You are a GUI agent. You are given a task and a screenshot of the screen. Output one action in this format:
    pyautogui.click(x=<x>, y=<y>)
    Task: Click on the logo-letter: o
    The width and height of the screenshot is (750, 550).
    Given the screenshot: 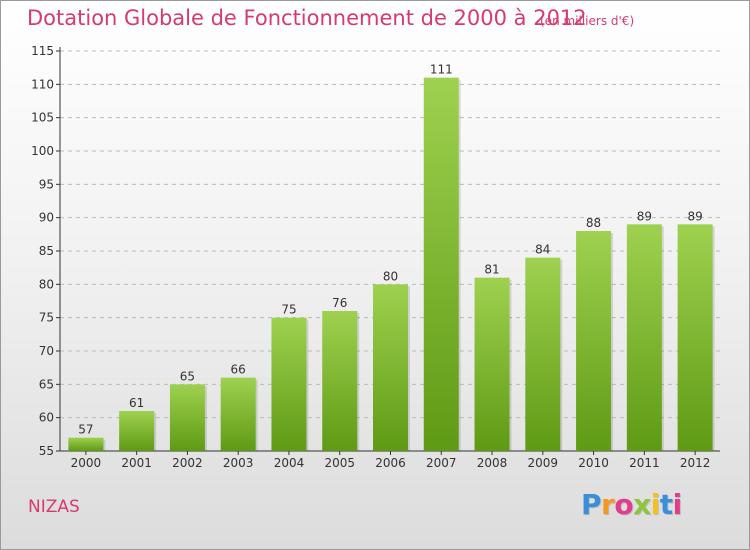 What is the action you would take?
    pyautogui.click(x=624, y=504)
    